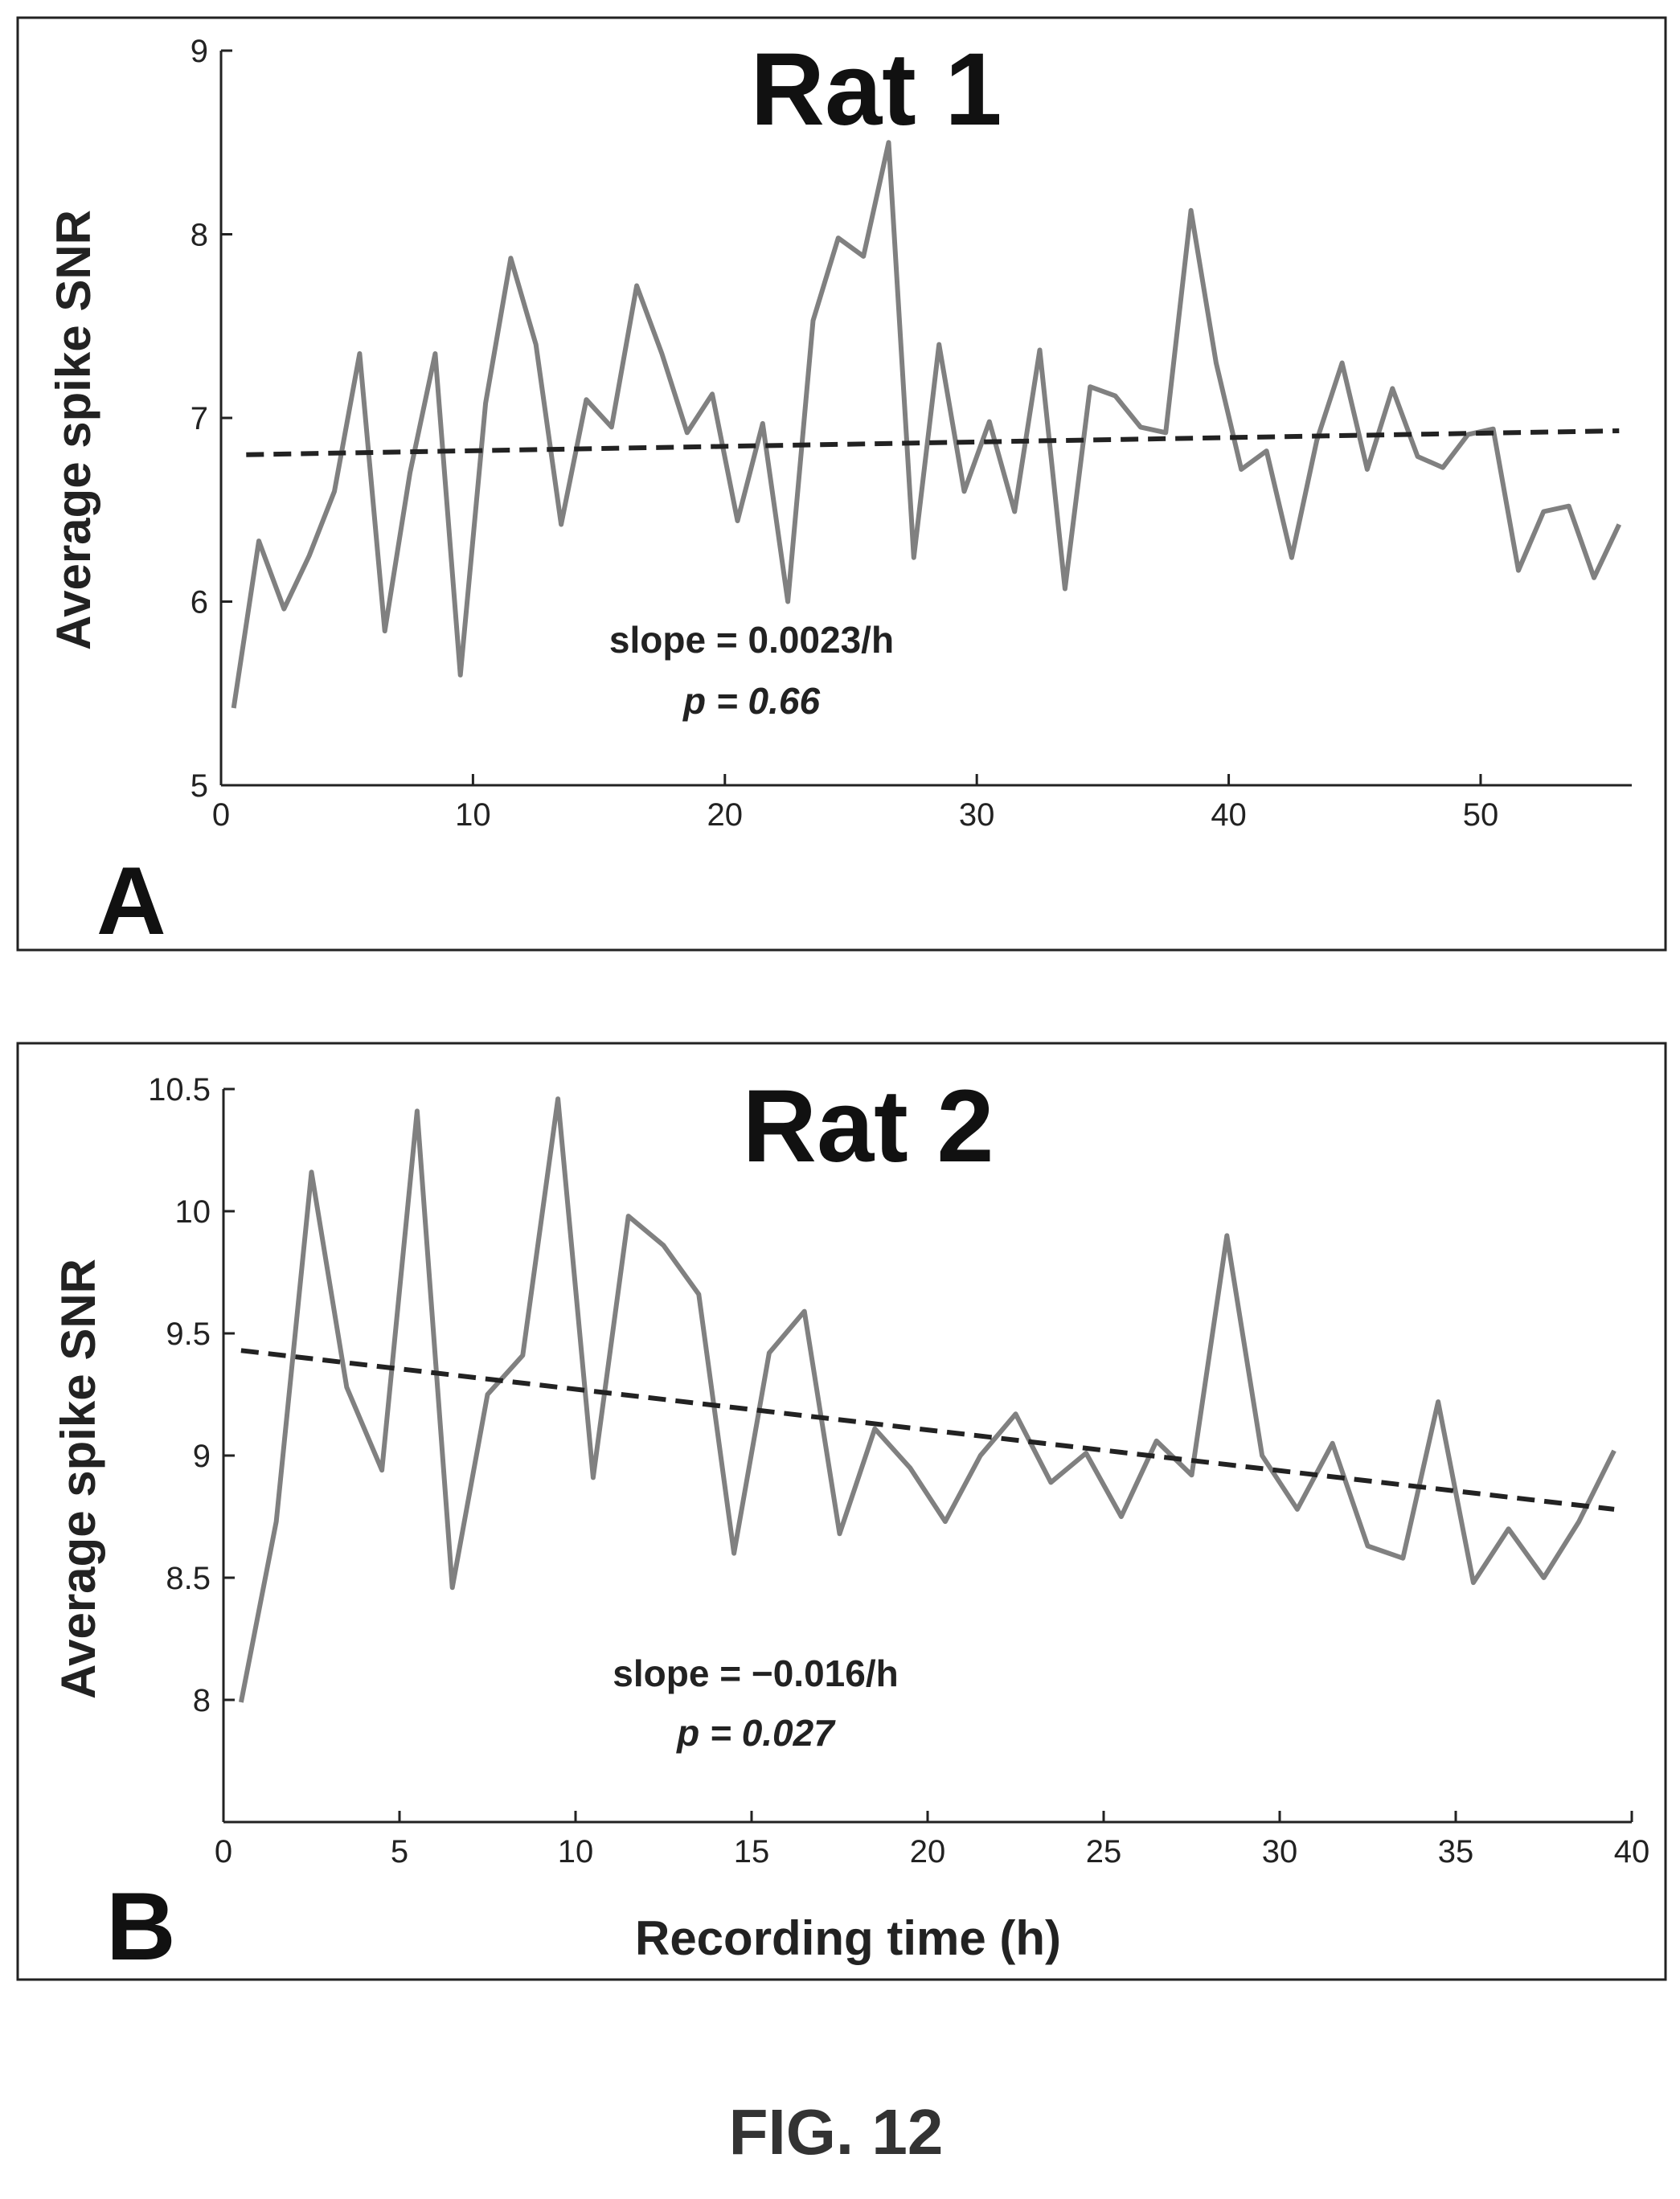 Image resolution: width=1680 pixels, height=2199 pixels. Describe the element at coordinates (202, 1456) in the screenshot. I see `panel-b-y-tick-label: 9` at that location.